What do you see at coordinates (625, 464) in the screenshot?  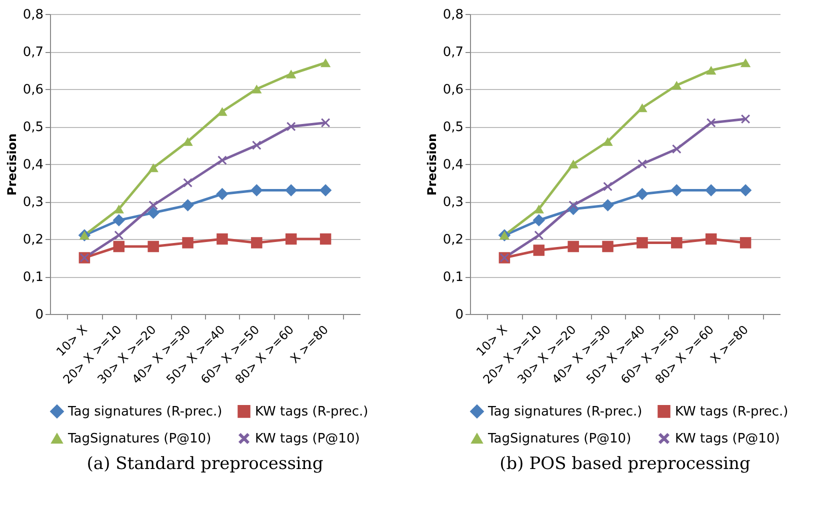 I see `text: (b) POS based preprocessing` at bounding box center [625, 464].